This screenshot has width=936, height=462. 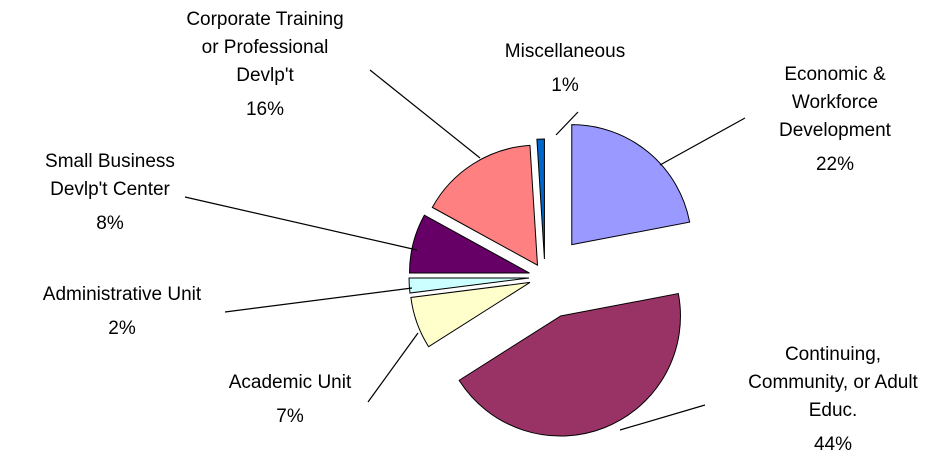 I want to click on slice-label: Devlp't, so click(x=265, y=75).